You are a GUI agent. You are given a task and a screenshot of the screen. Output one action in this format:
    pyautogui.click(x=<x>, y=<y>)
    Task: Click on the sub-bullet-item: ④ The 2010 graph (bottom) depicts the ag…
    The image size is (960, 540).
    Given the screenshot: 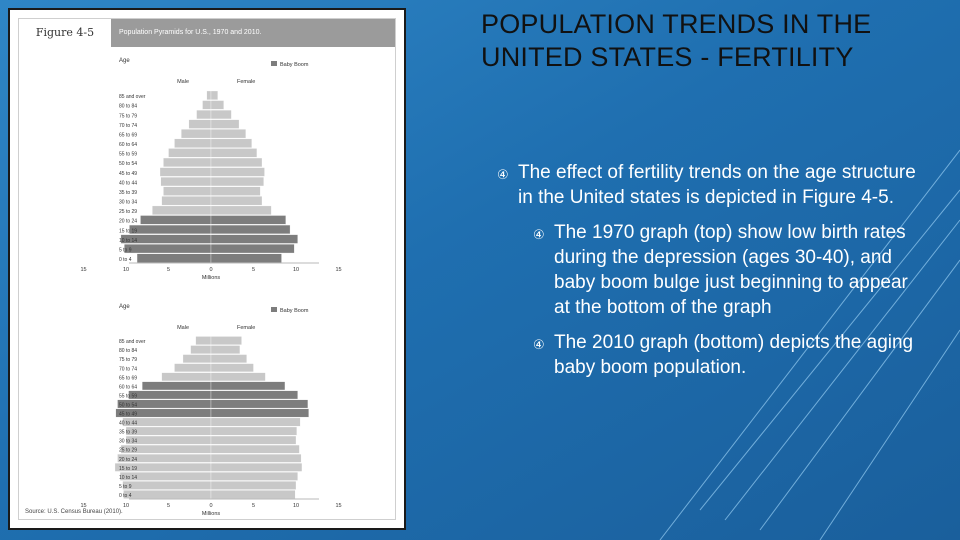 What is the action you would take?
    pyautogui.click(x=725, y=355)
    